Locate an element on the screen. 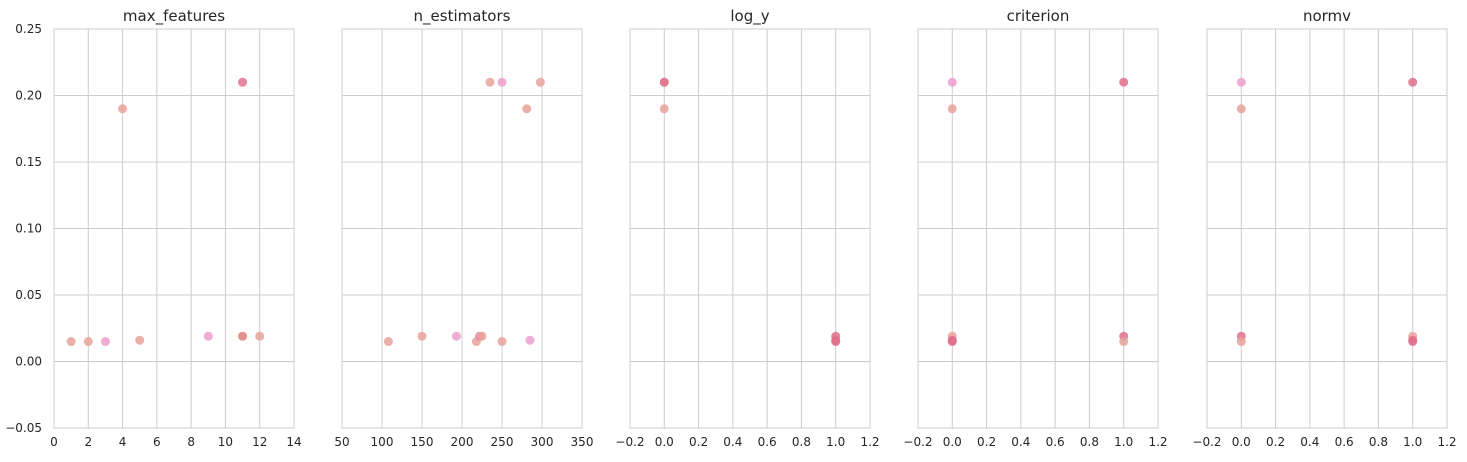 Image resolution: width=1467 pixels, height=462 pixels. subplot-title: max_features is located at coordinates (174, 16).